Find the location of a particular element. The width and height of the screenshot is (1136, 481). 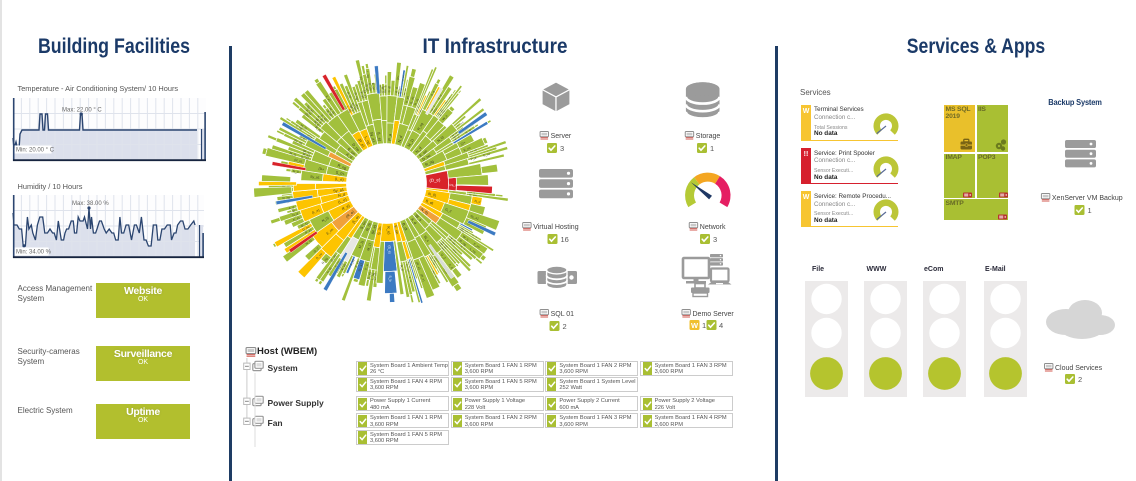

svg-text: Cloud Services is located at coordinates (1079, 368).